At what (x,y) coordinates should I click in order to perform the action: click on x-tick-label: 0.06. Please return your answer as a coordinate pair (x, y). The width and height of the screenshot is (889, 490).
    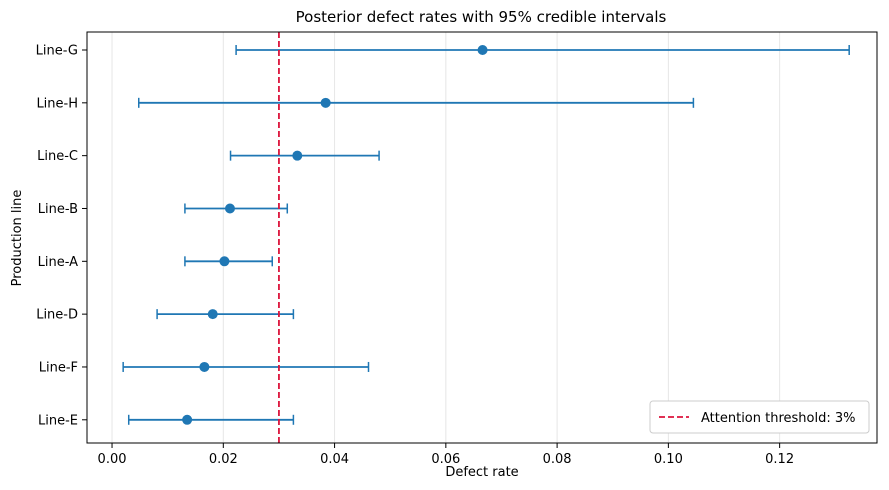
    Looking at the image, I should click on (445, 459).